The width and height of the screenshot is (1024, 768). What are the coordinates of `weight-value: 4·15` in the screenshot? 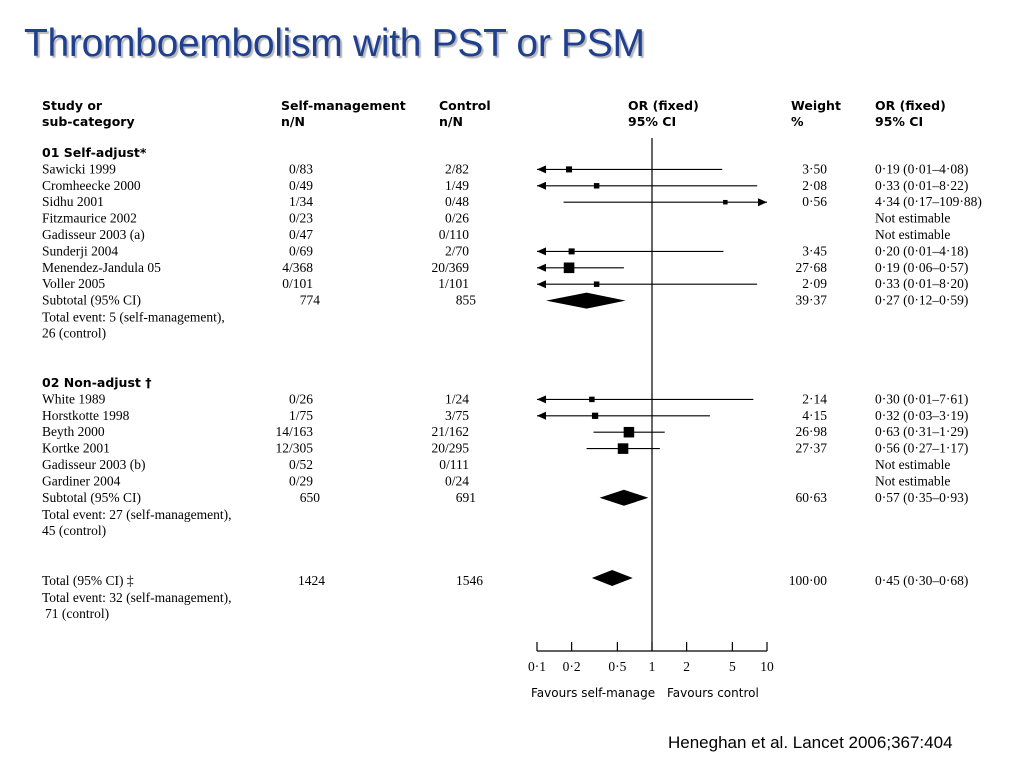 It's located at (814, 415).